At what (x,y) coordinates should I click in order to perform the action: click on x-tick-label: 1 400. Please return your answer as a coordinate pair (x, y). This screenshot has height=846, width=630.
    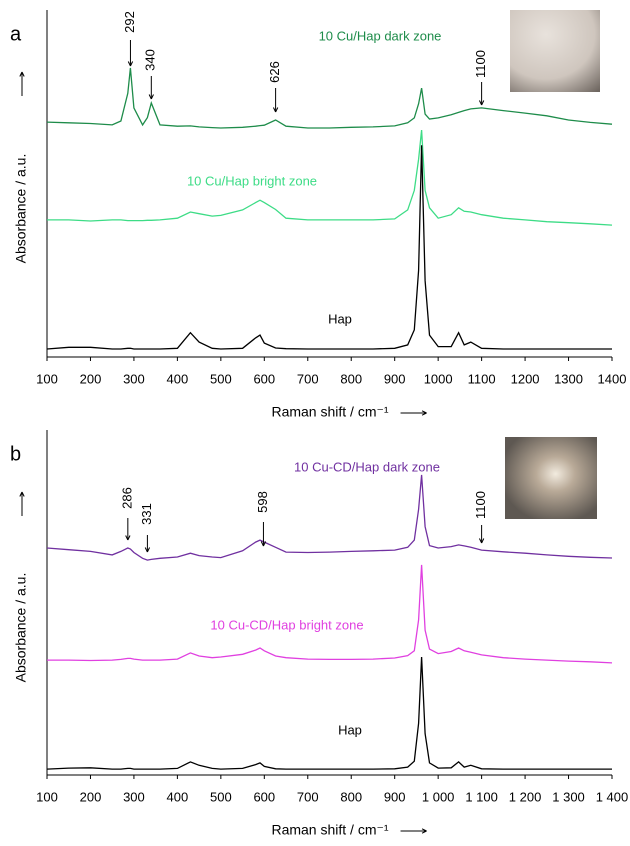
    Looking at the image, I should click on (612, 796).